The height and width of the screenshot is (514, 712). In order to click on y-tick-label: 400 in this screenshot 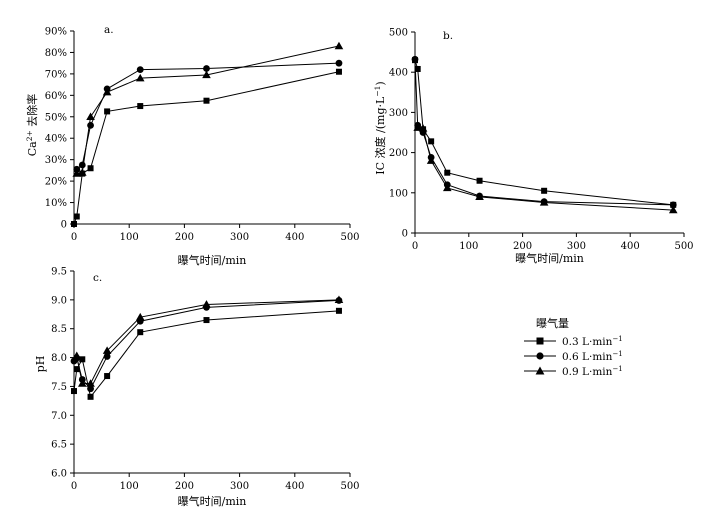, I will do `click(398, 73)`.